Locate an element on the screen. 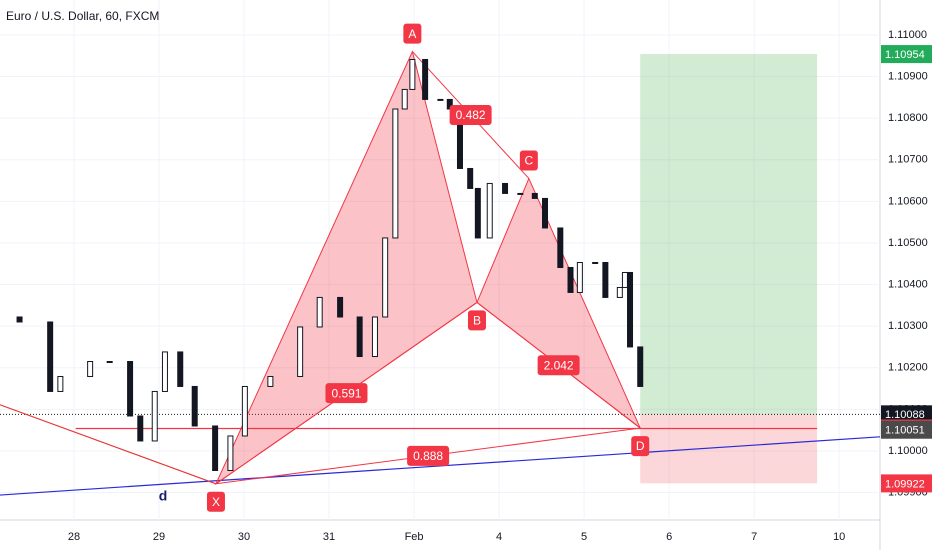 This screenshot has width=932, height=550. price-tag-label: 1.10051 is located at coordinates (905, 431).